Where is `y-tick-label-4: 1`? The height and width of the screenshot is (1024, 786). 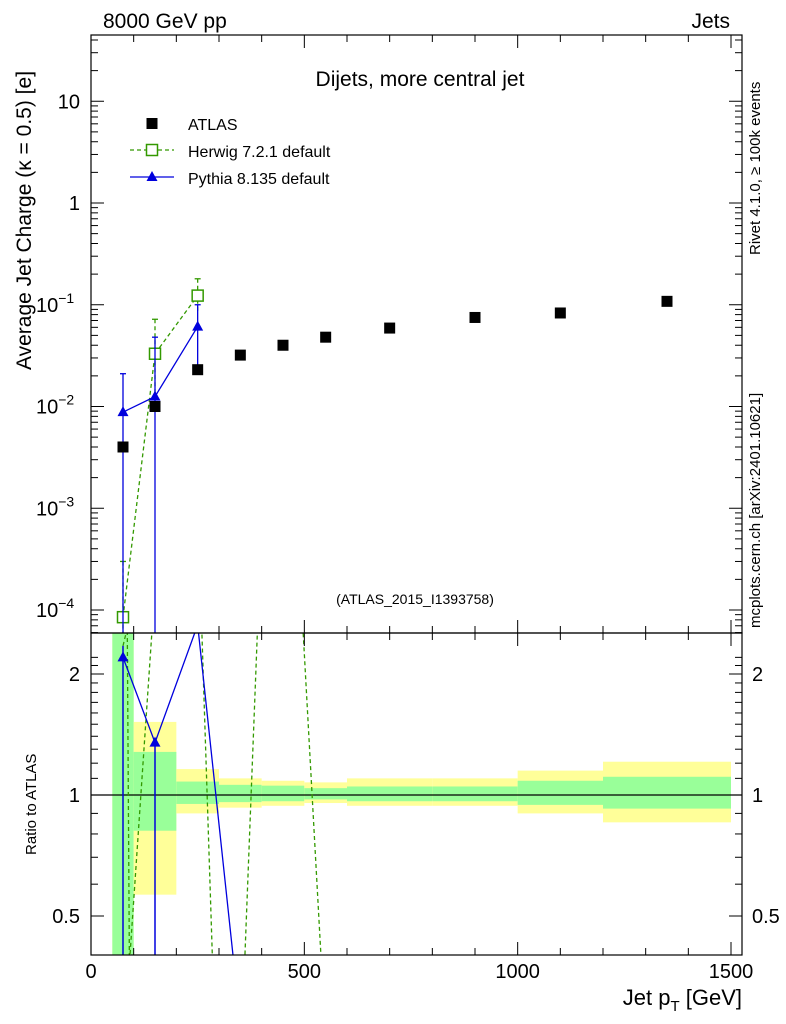
y-tick-label-4: 1 is located at coordinates (74, 204).